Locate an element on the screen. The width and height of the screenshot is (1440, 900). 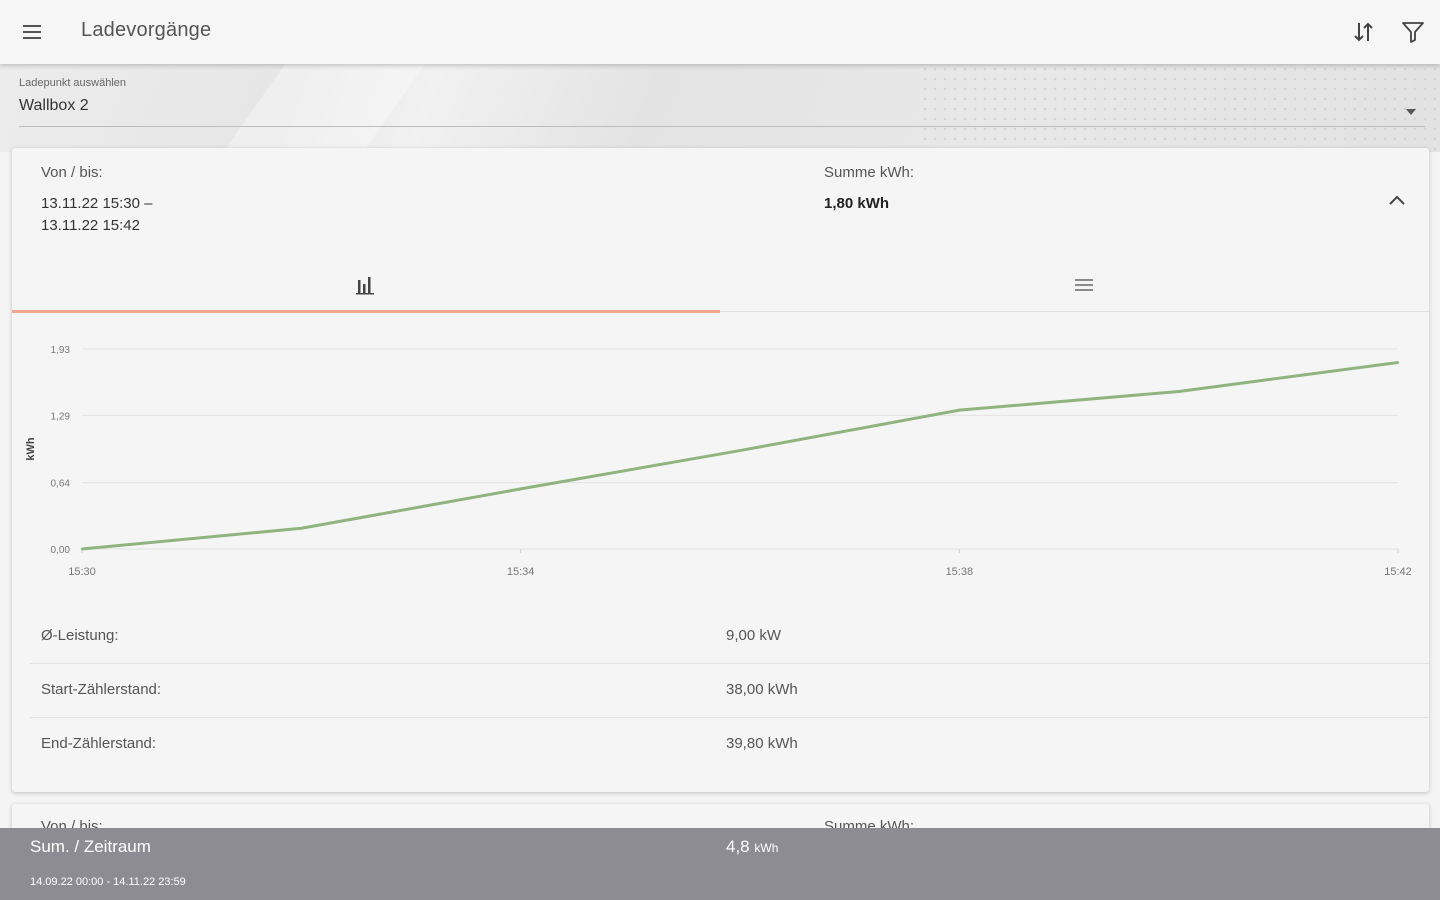
stat-label: Start-Zählerstand: is located at coordinates (101, 689).